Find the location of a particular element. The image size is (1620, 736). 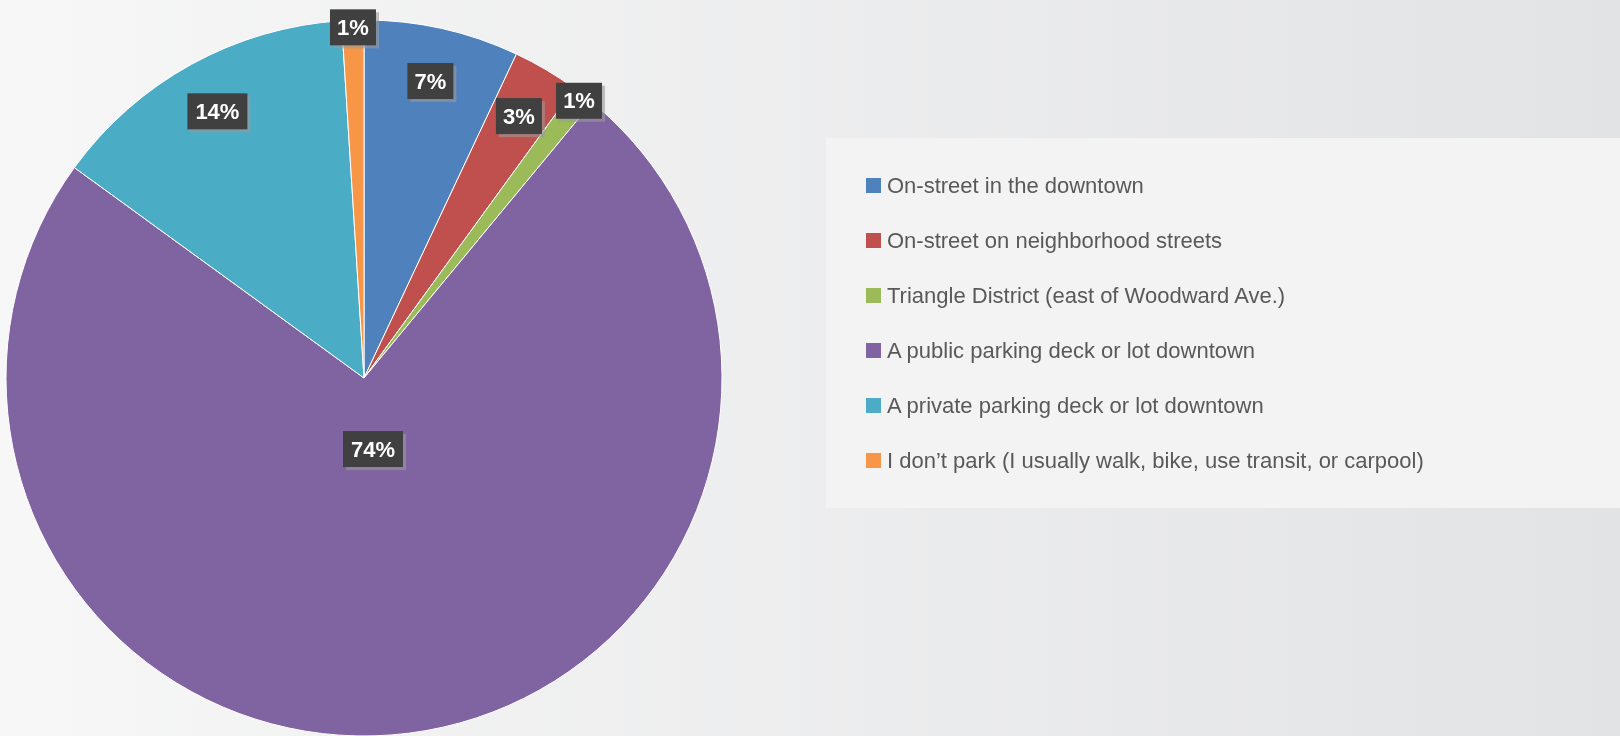

legend-label: On-street in the downtown is located at coordinates (1015, 185).